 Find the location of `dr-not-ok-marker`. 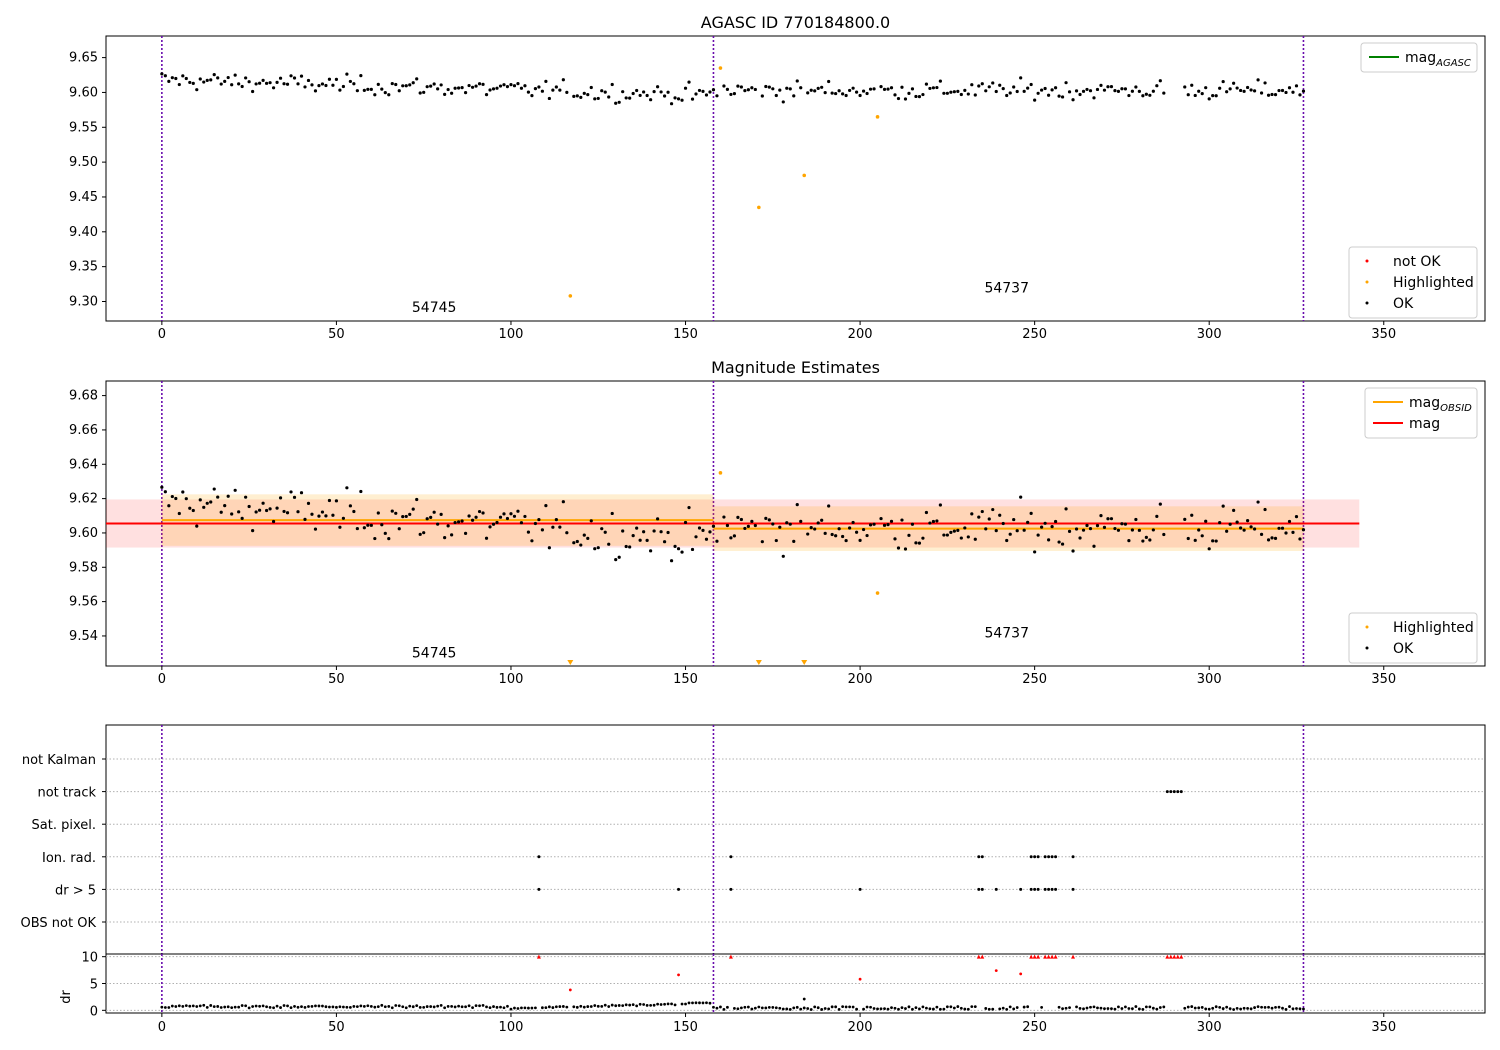

dr-not-ok-marker is located at coordinates (1174, 956).